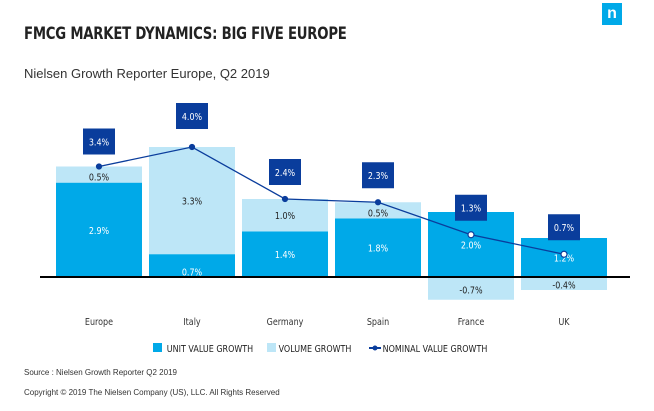  I want to click on category-label: UK, so click(564, 322).